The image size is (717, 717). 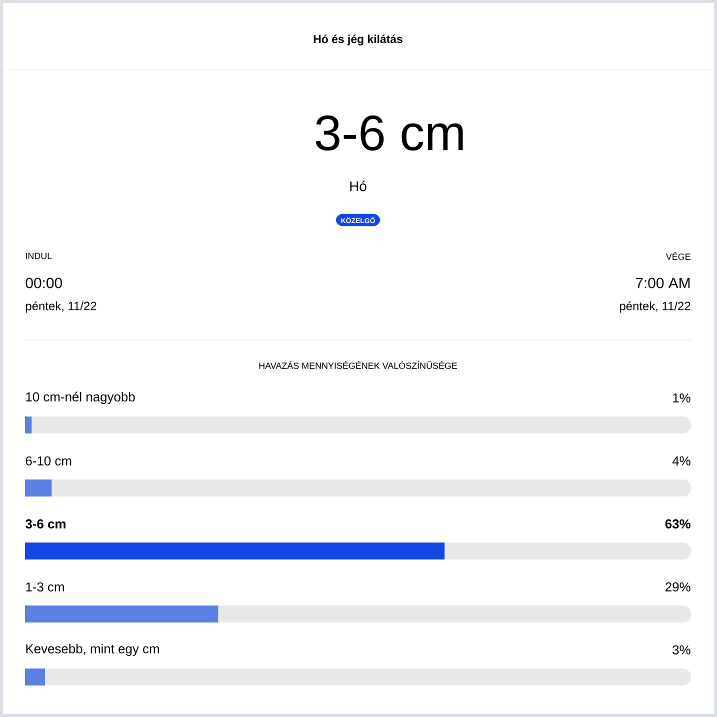 I want to click on y-tick-label: Kevesebb, mint egy cm, so click(x=92, y=650).